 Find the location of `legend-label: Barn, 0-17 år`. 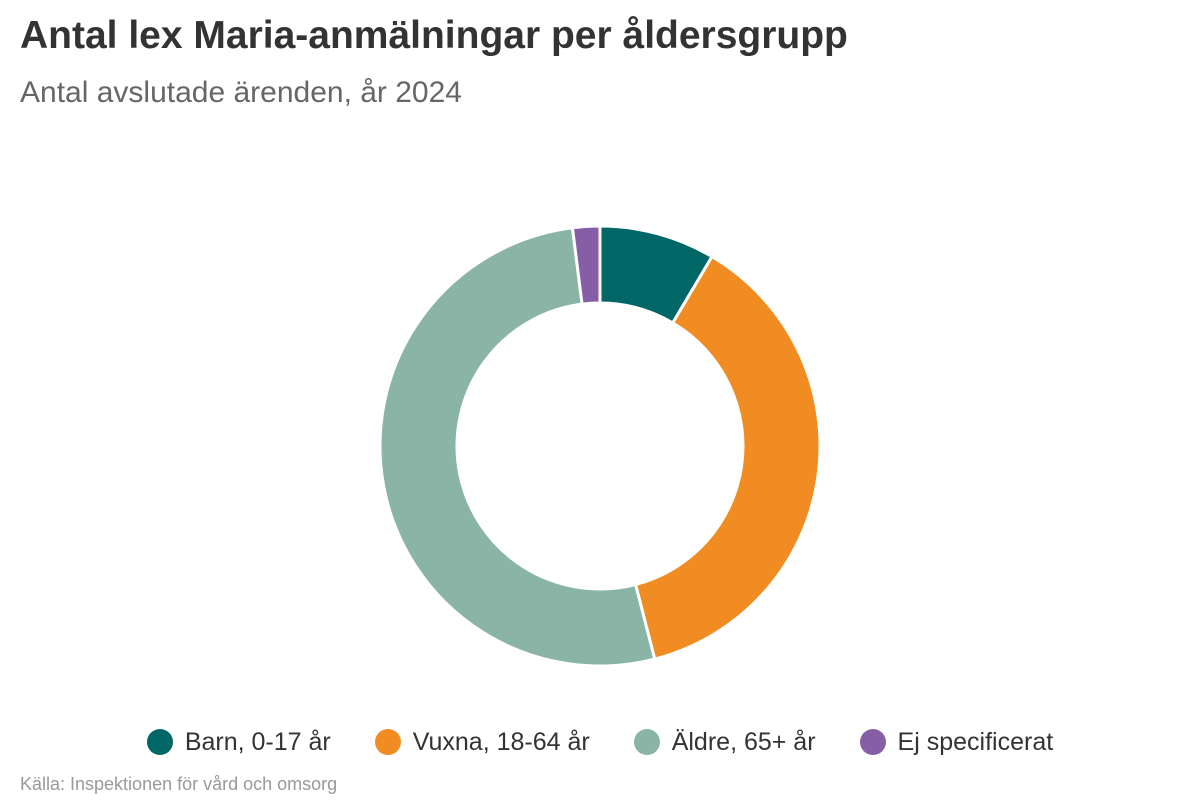

legend-label: Barn, 0-17 år is located at coordinates (257, 741).